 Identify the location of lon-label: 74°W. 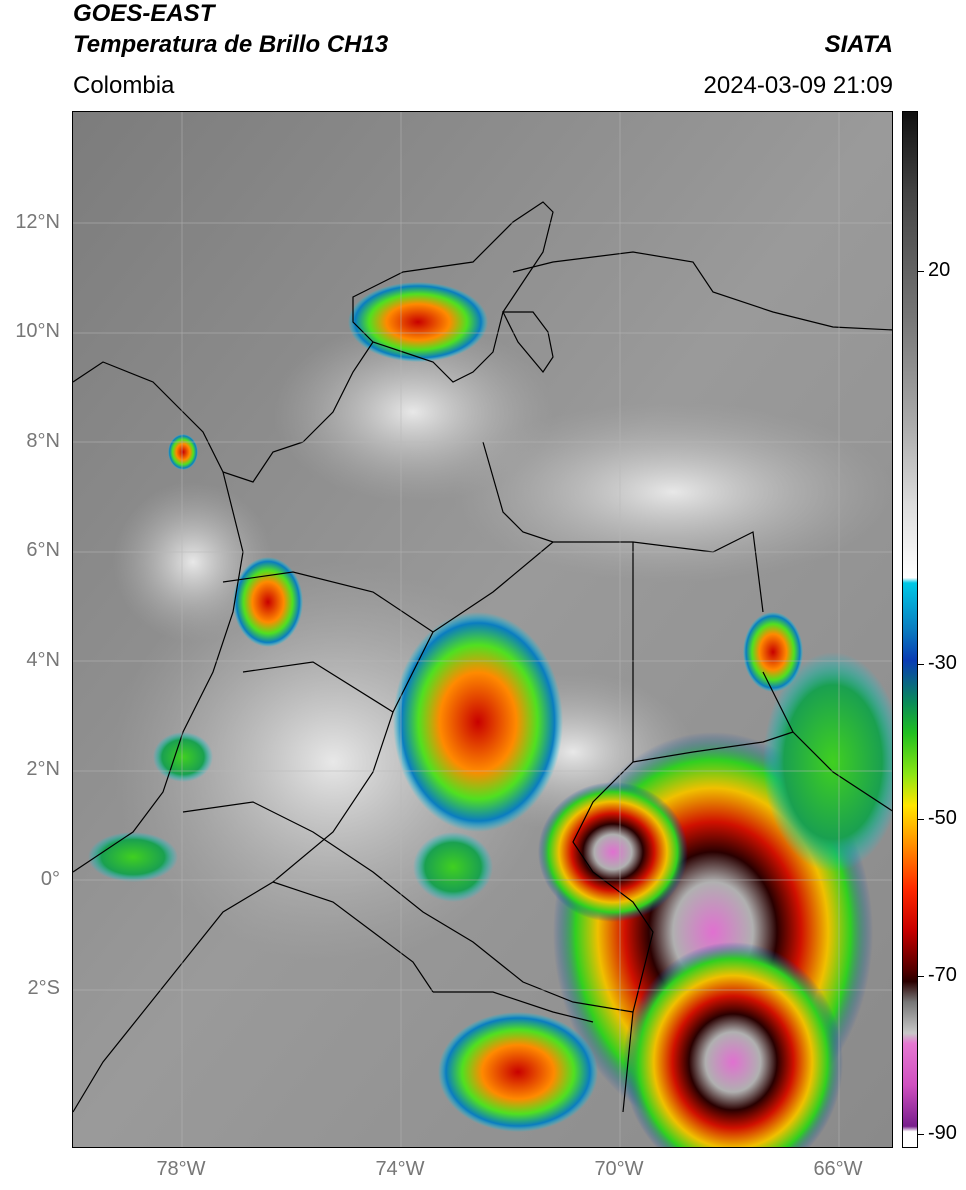
(400, 1169).